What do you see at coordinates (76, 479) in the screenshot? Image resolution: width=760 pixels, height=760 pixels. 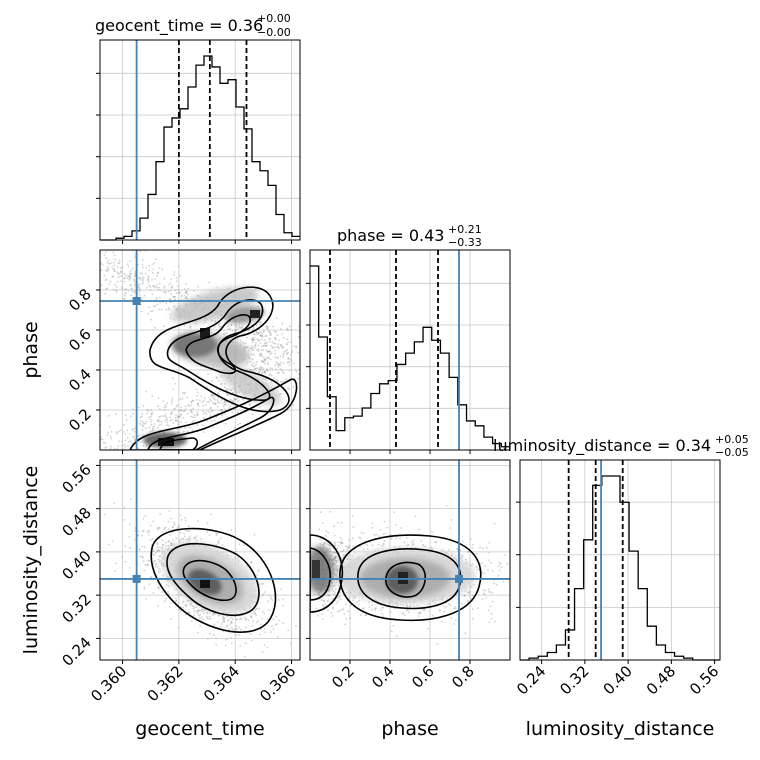 I see `y-tick-label: 0.56` at bounding box center [76, 479].